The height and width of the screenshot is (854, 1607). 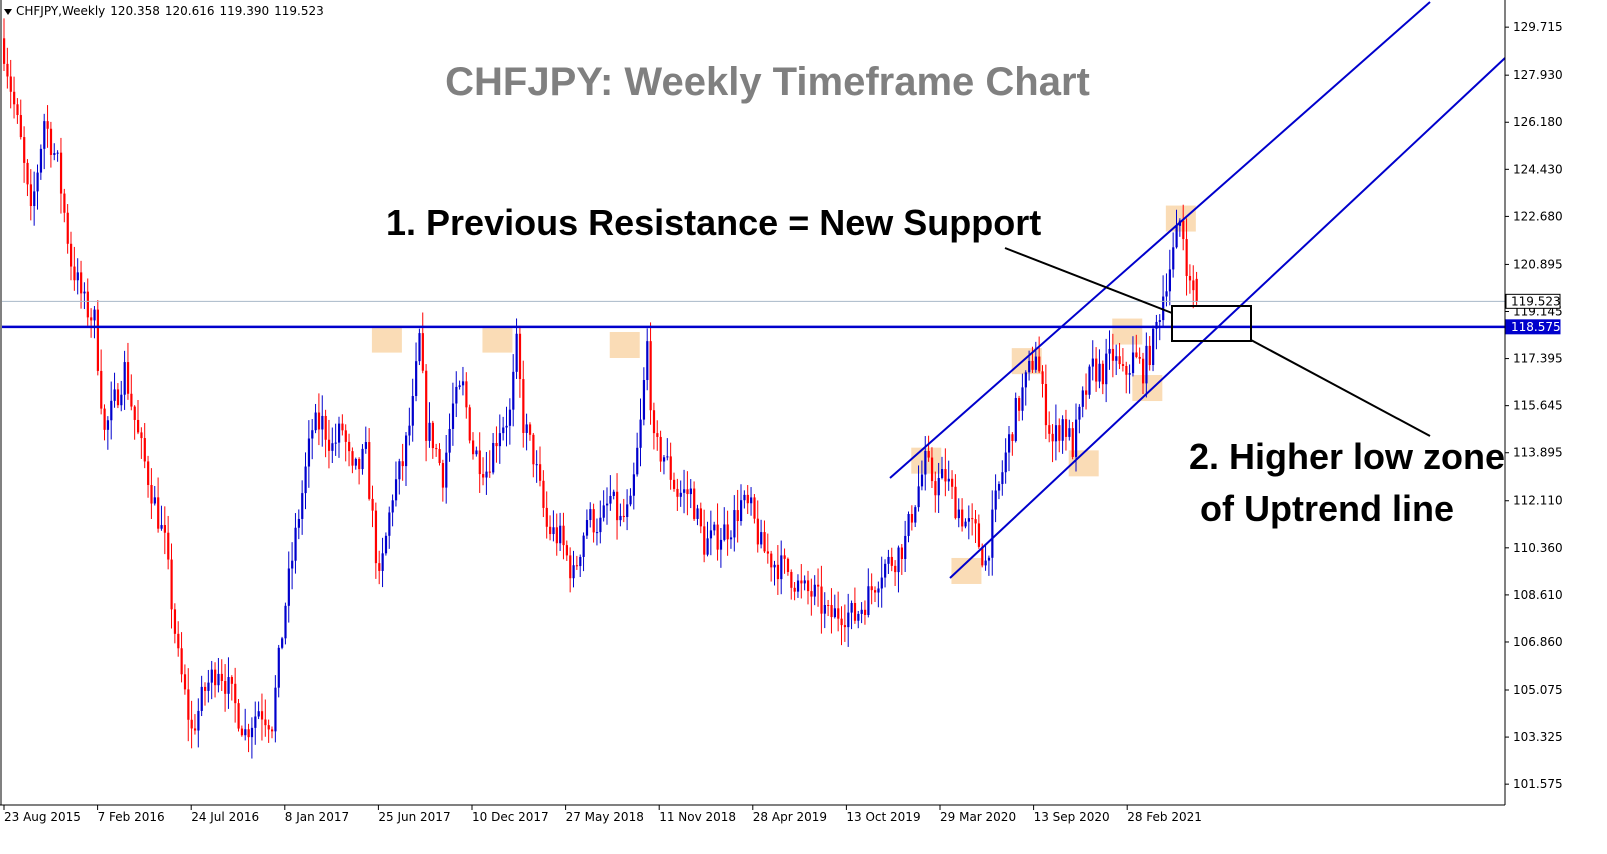 What do you see at coordinates (61, 11) in the screenshot?
I see `symbol-label: CHFJPY,Weekly` at bounding box center [61, 11].